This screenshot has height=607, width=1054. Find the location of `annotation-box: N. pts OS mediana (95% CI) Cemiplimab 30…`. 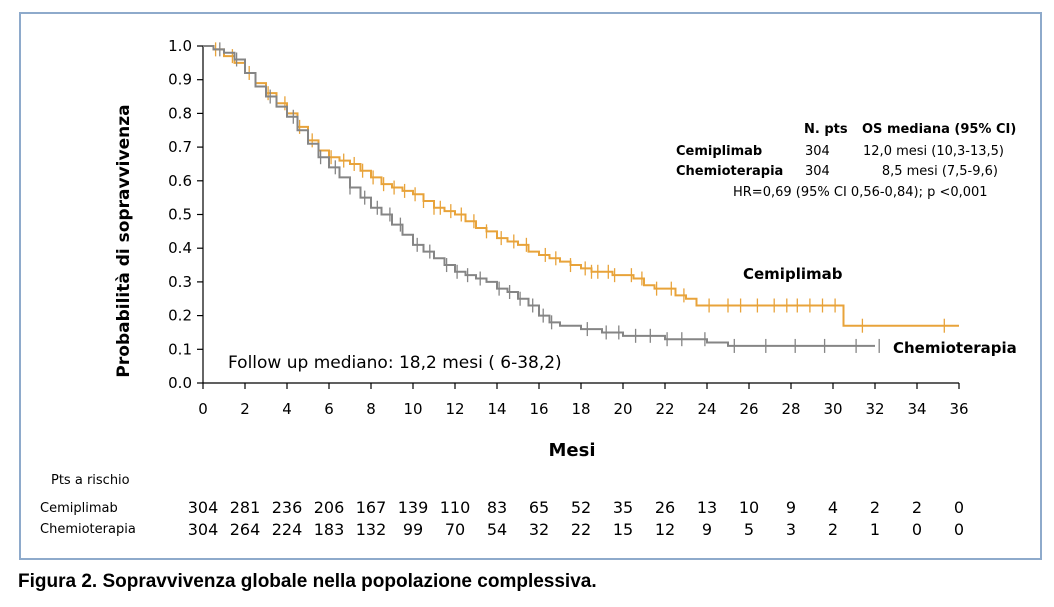

annotation-box: N. pts OS mediana (95% CI) Cemiplimab 30… is located at coordinates (846, 161).